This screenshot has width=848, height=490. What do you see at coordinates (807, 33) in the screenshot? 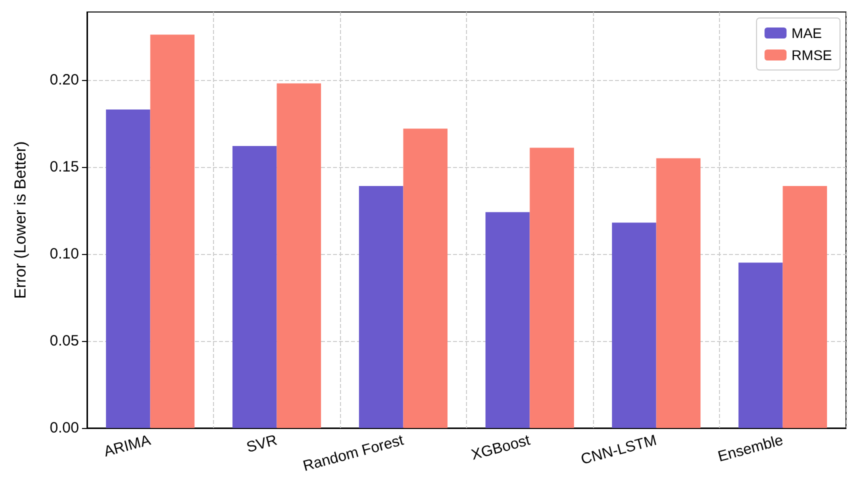
I see `legend-label: MAE` at bounding box center [807, 33].